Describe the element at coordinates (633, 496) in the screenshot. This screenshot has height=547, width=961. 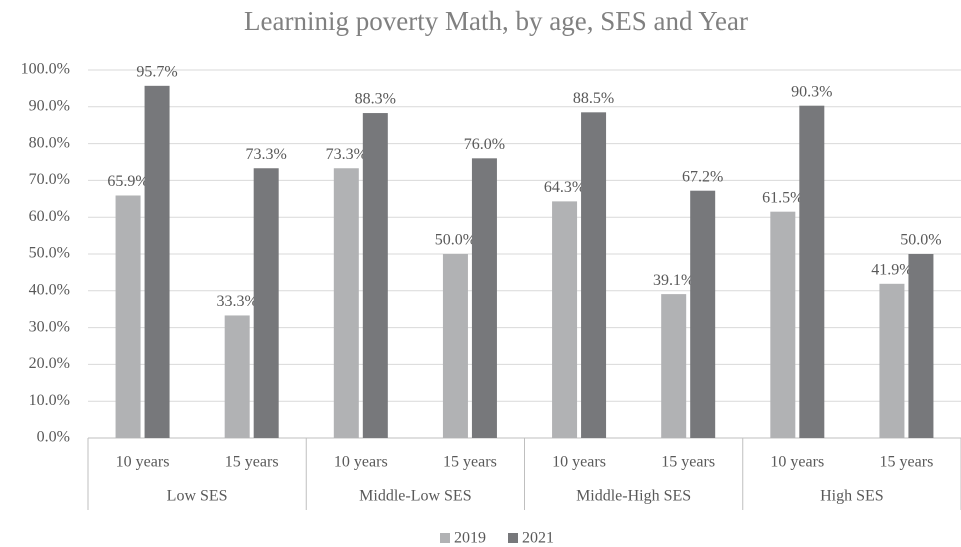
I see `group-label: Middle-High SES` at that location.